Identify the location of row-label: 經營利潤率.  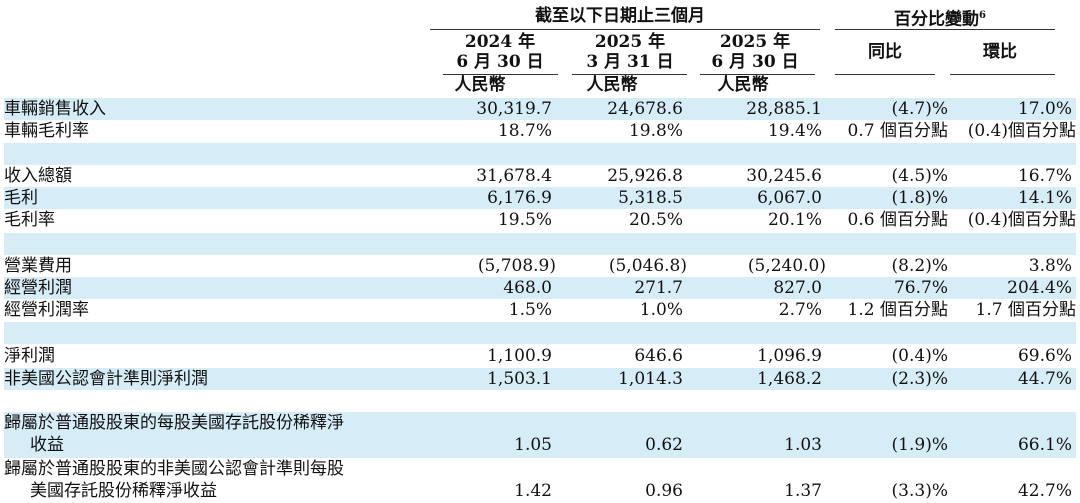
(46, 310).